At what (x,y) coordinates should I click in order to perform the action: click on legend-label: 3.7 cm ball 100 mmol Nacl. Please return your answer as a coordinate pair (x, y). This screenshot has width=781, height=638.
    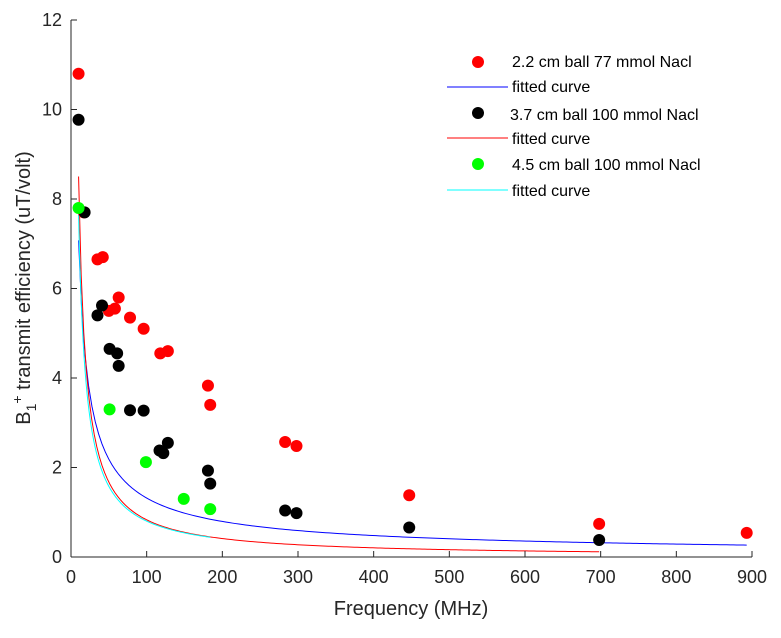
    Looking at the image, I should click on (604, 115).